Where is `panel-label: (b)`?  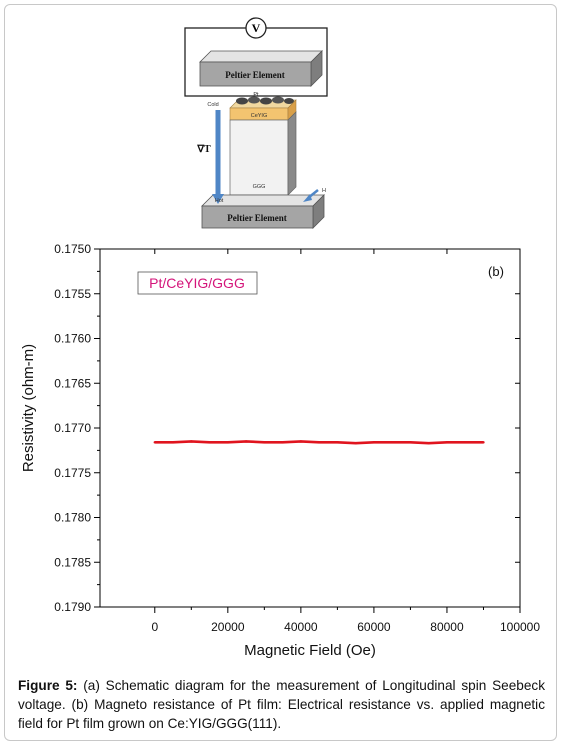 panel-label: (b) is located at coordinates (496, 271).